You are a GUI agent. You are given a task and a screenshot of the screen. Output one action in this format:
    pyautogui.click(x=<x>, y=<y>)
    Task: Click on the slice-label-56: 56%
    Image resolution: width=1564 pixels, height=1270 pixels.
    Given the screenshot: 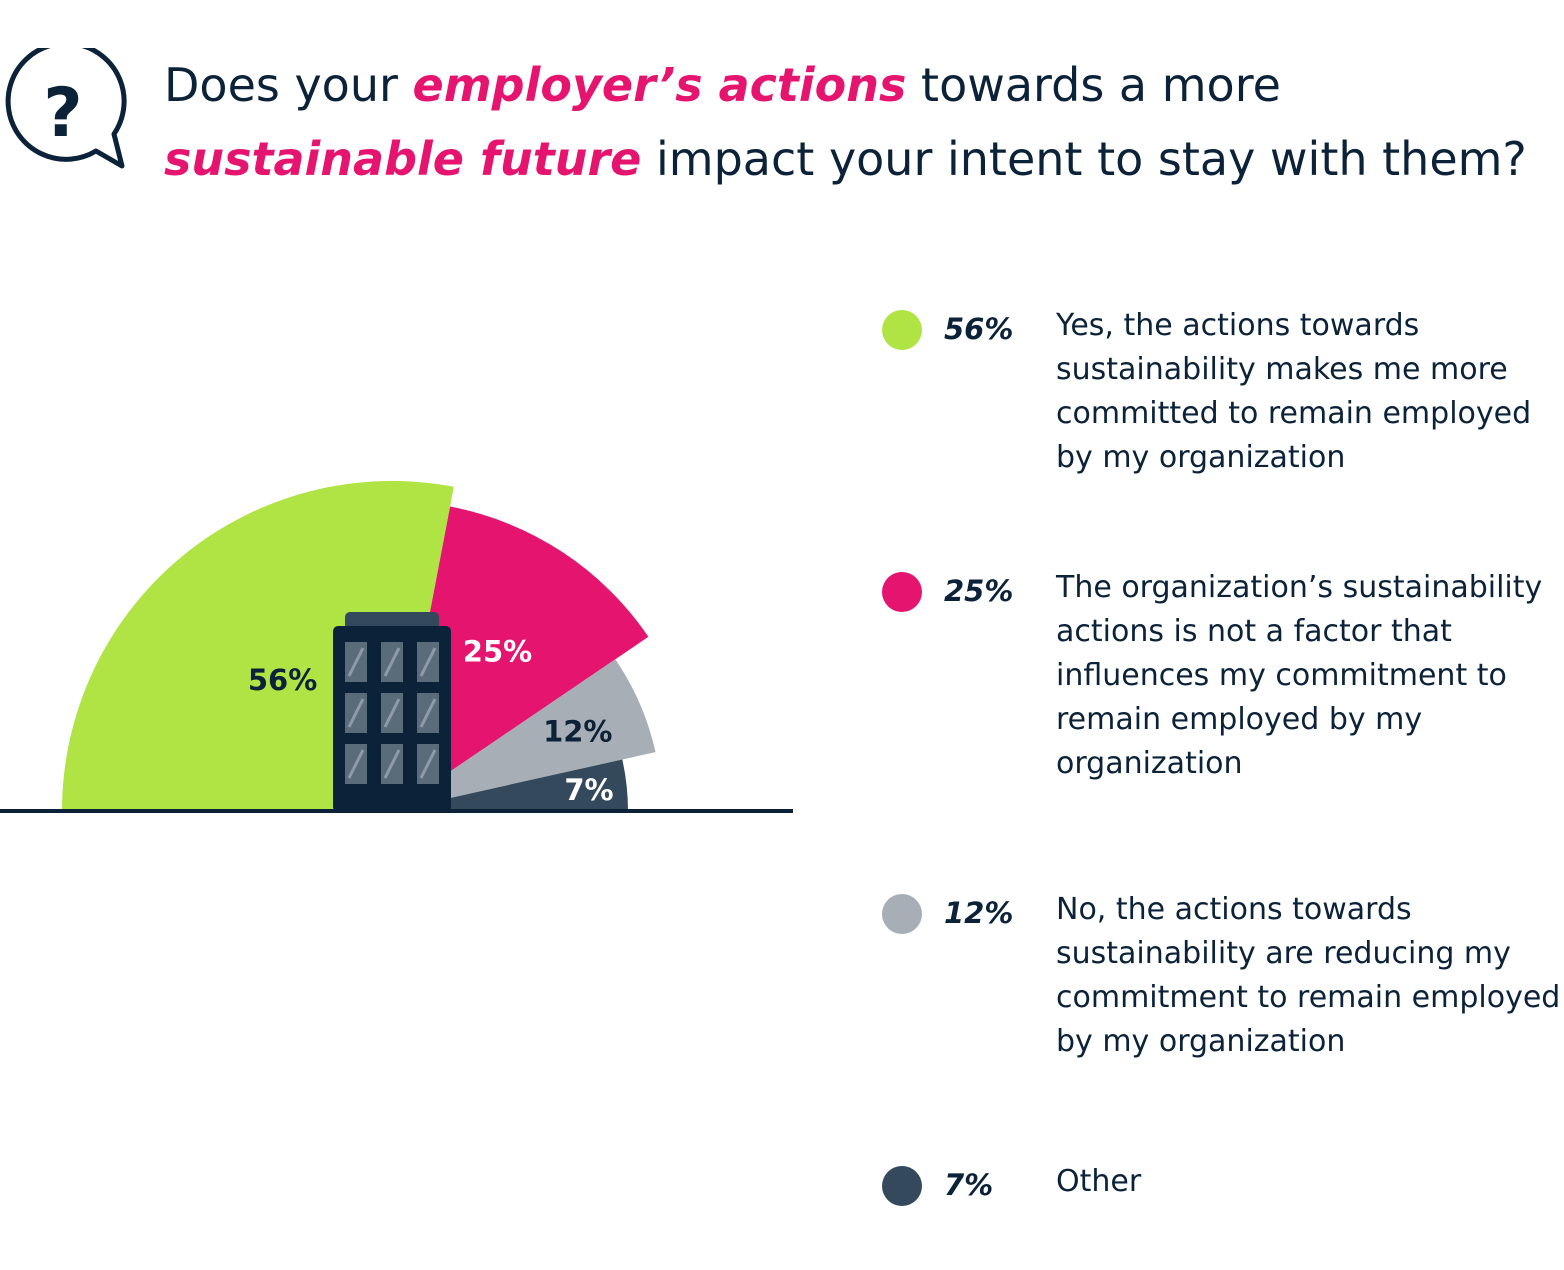 What is the action you would take?
    pyautogui.click(x=282, y=680)
    